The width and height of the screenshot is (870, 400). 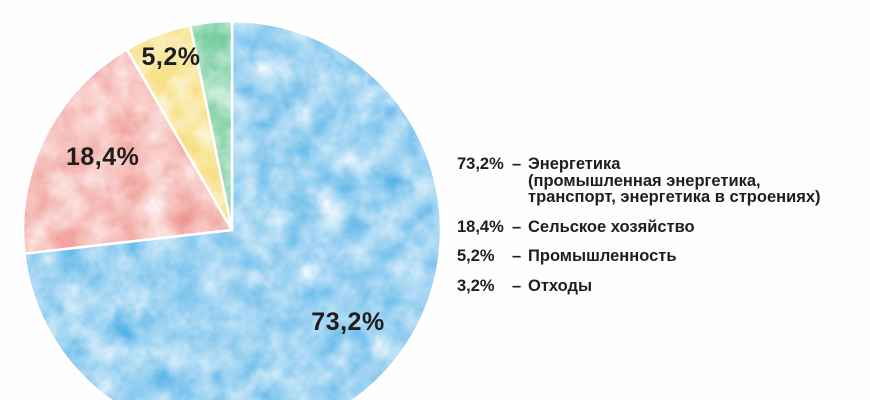 I want to click on legend-percent: 3,2%, so click(x=476, y=285).